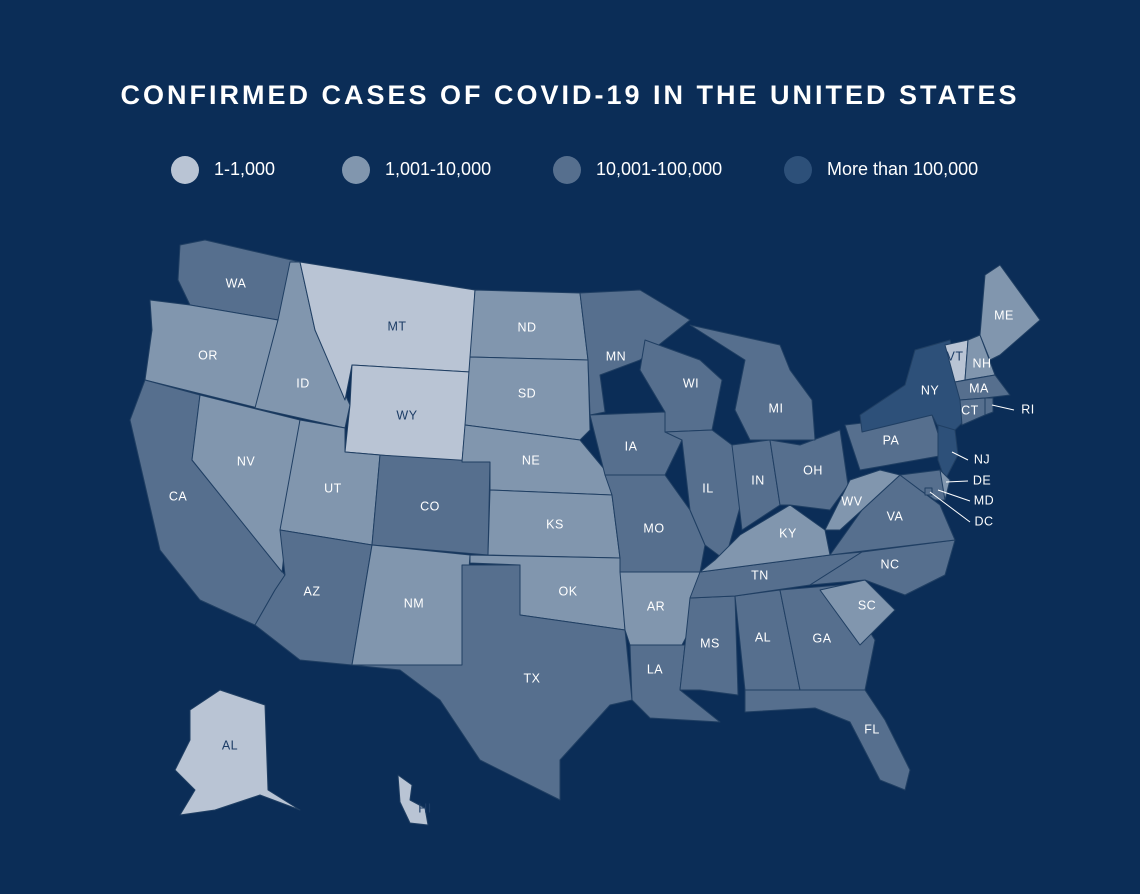 This screenshot has height=894, width=1140. I want to click on state-label: CT, so click(970, 410).